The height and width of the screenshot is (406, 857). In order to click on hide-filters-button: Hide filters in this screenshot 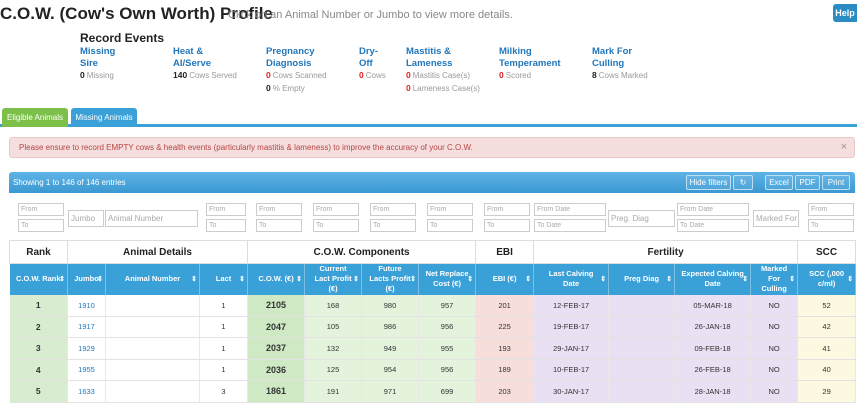, I will do `click(708, 182)`.